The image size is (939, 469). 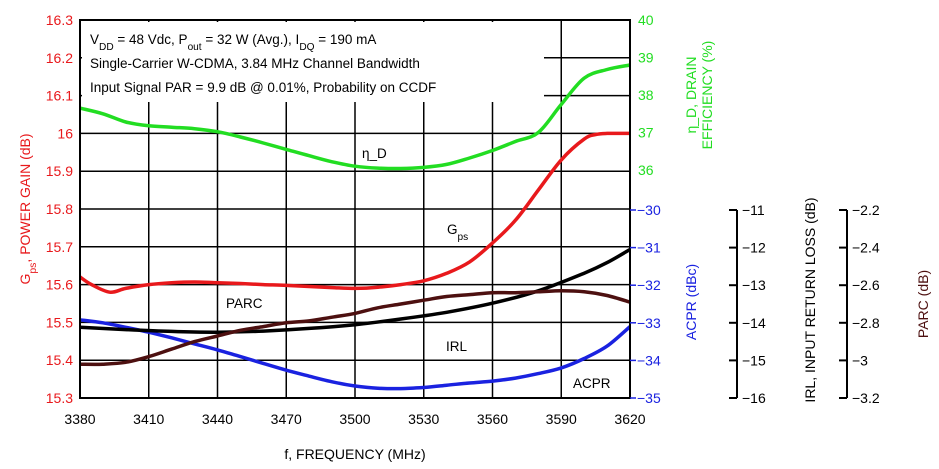 I want to click on x-tick-label: 3620, so click(x=629, y=419).